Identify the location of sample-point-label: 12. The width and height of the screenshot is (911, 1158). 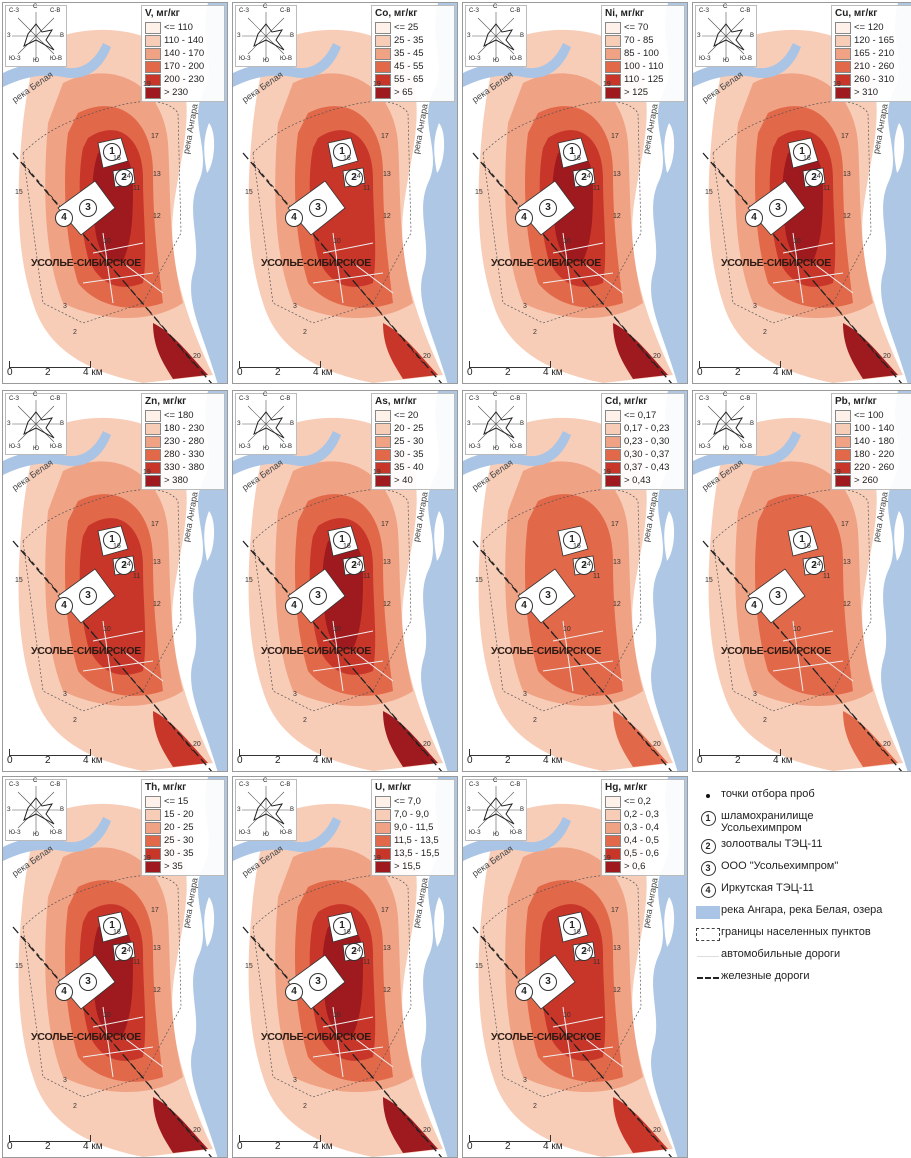
(617, 990).